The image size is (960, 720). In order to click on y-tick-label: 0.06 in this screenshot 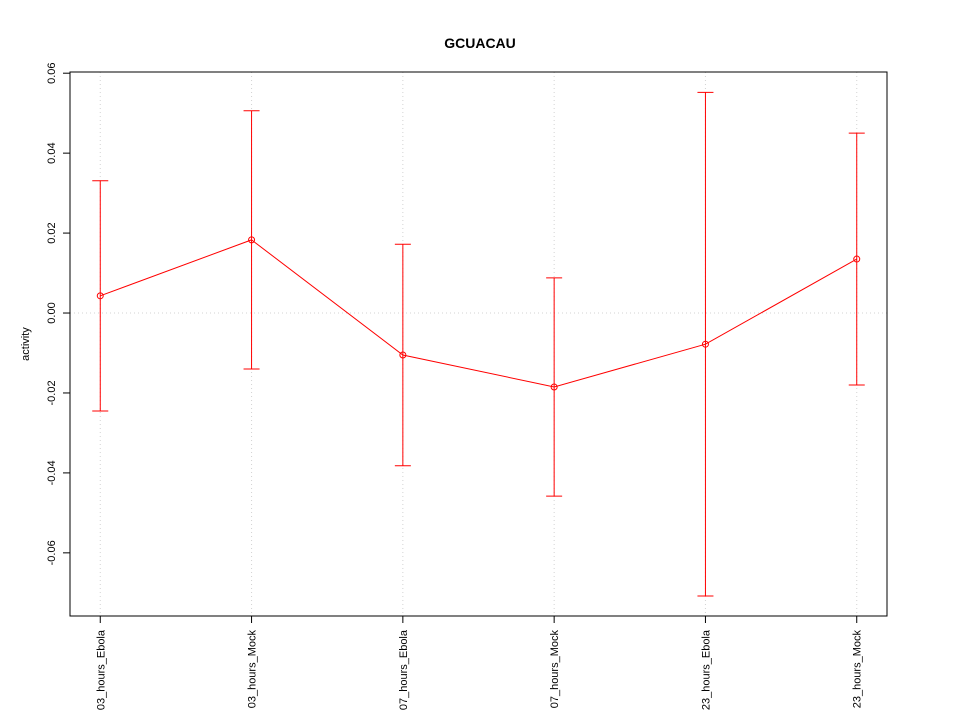, I will do `click(52, 72)`.